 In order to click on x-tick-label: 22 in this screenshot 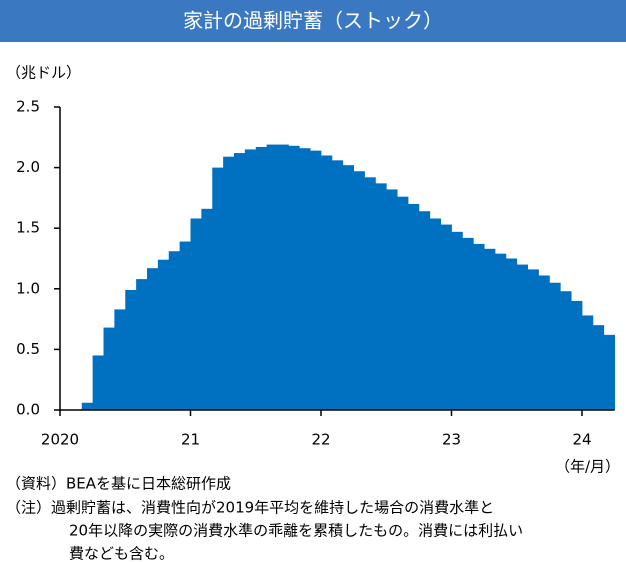, I will do `click(320, 440)`.